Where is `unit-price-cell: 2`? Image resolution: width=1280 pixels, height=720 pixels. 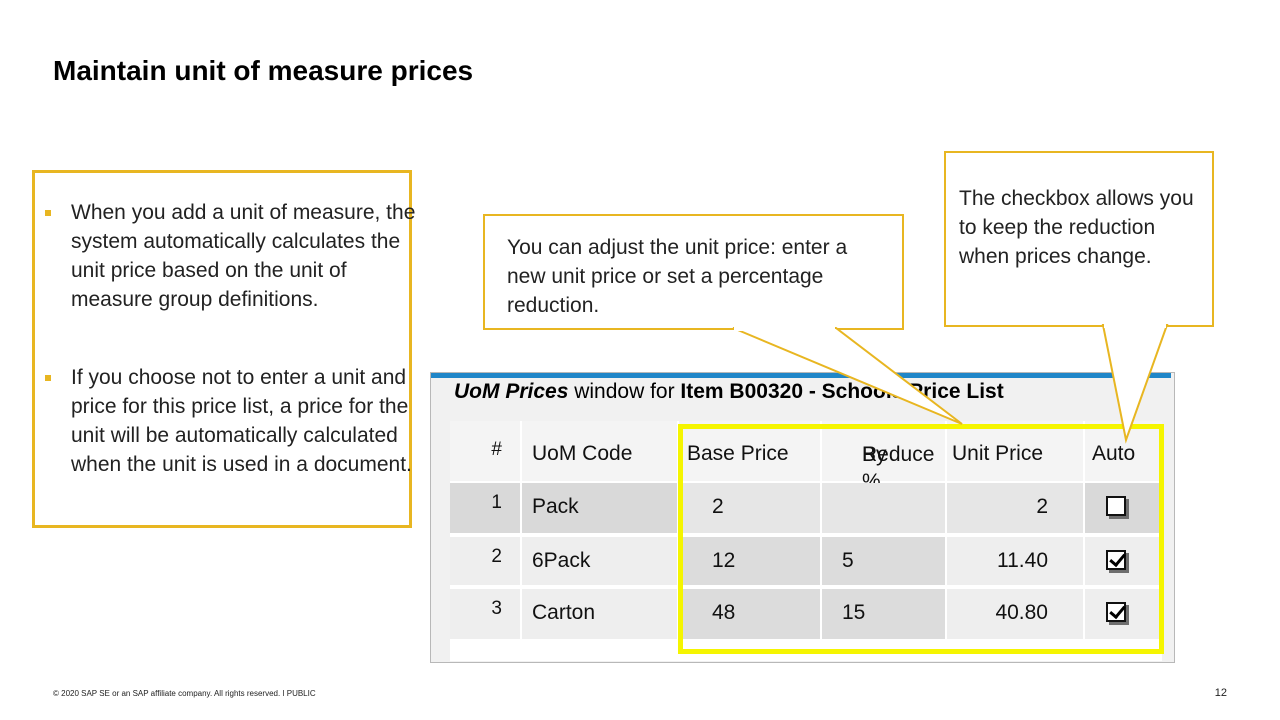
unit-price-cell: 2 is located at coordinates (1016, 508).